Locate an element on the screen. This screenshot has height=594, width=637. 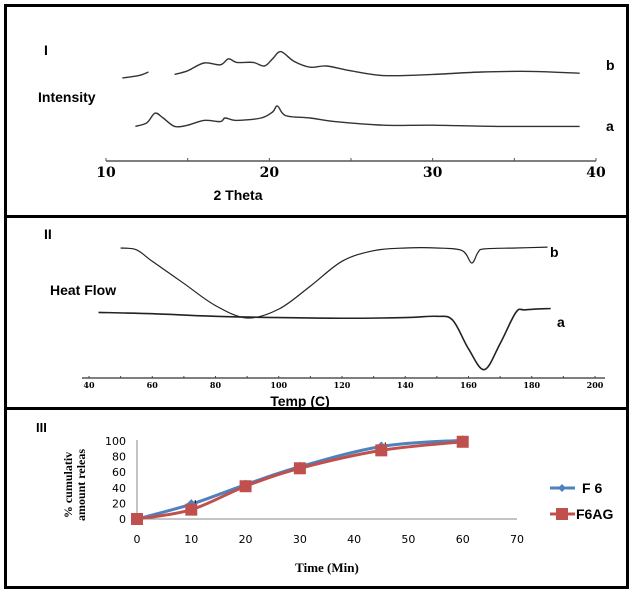
x-tick-label: 180 is located at coordinates (531, 385).